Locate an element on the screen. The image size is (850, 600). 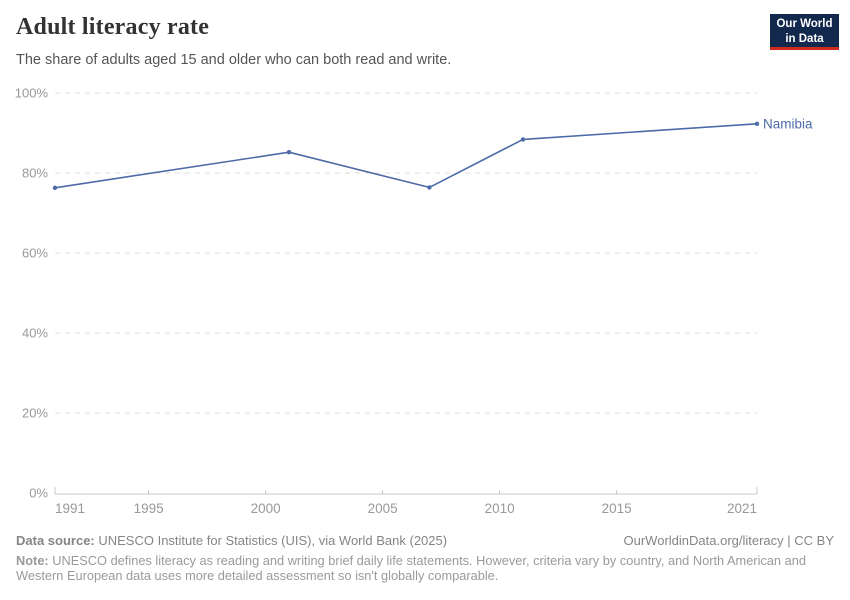
x-axis-label: 2015 is located at coordinates (617, 508).